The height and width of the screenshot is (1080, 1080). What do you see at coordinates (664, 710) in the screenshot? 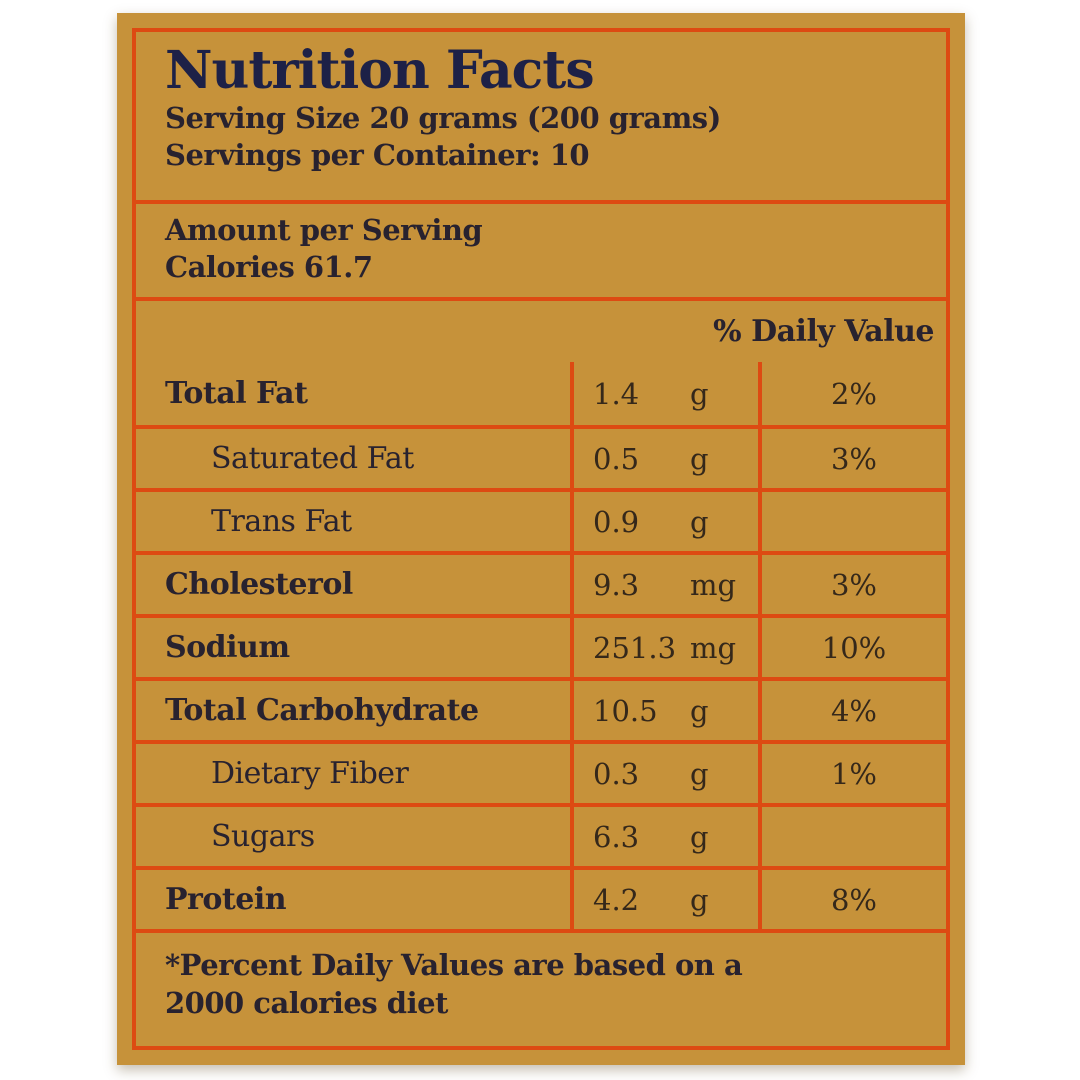
I see `nutrient-amount: 10.5 g` at bounding box center [664, 710].